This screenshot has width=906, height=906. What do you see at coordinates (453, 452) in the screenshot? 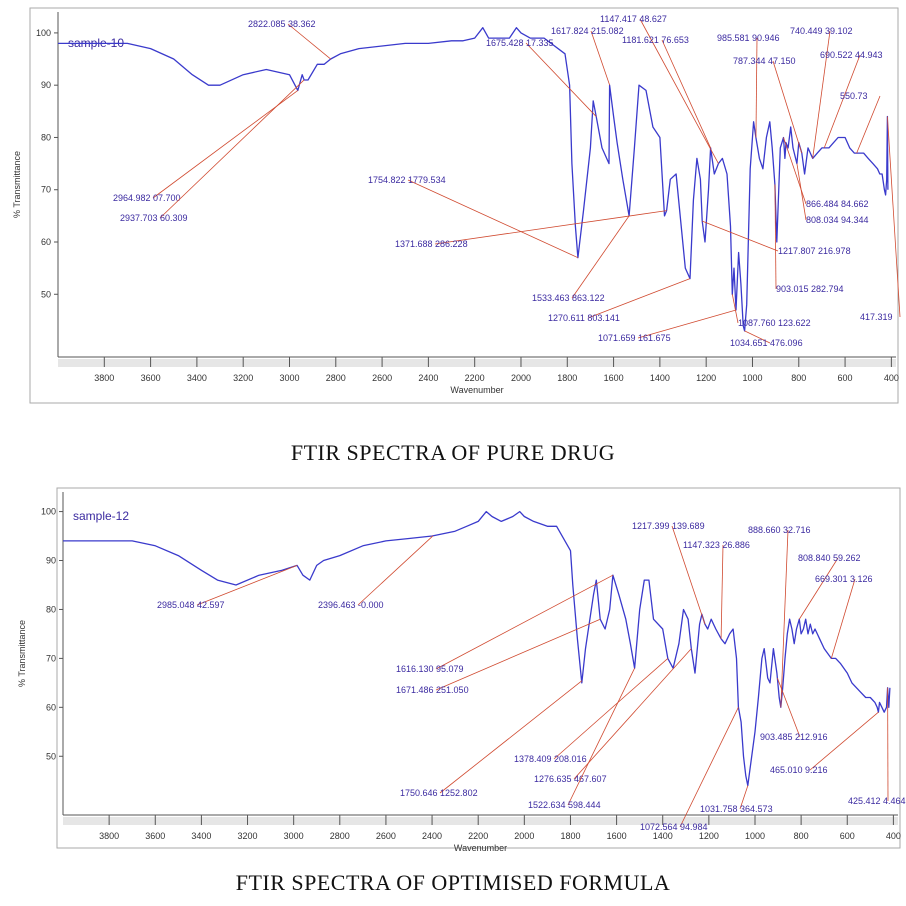
I see `caption-pure-drug: FTIR SPECTRA OF PURE DRUG` at bounding box center [453, 452].